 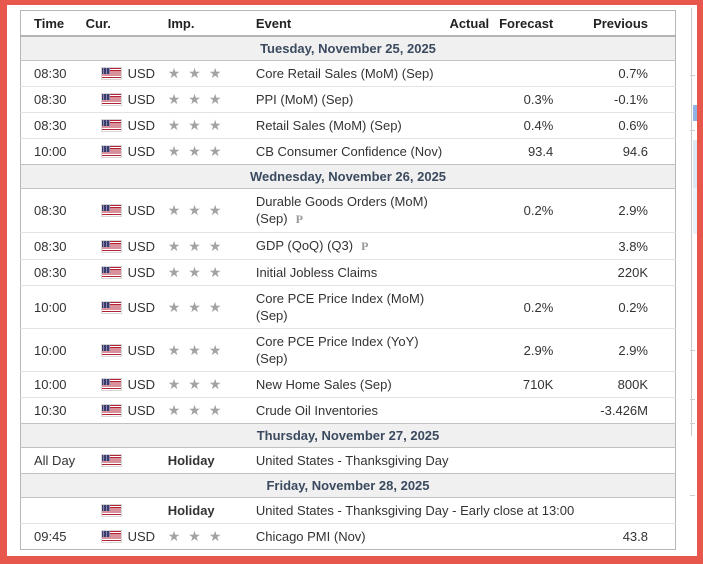 I want to click on event-name-cell: PPI (MoM) (Sep), so click(x=351, y=99).